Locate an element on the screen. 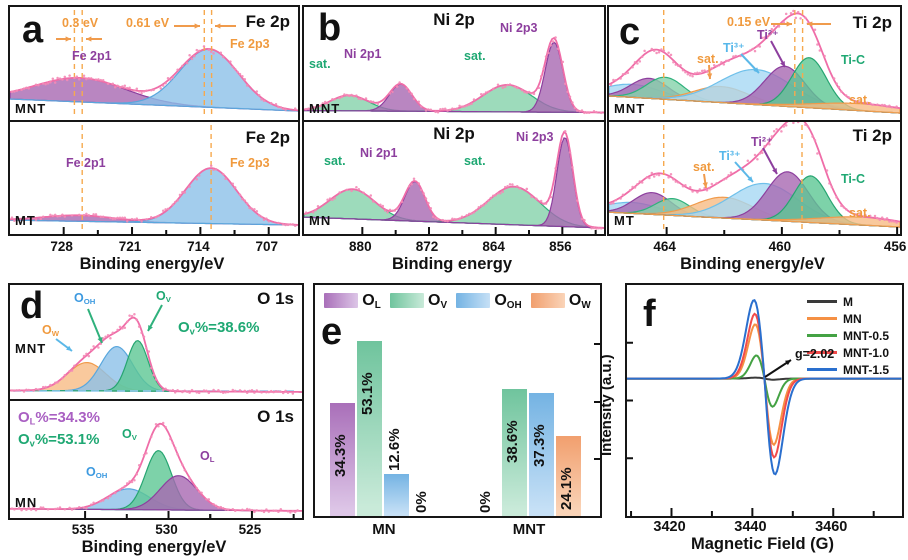 This screenshot has width=908, height=560. tick-labels-d: 535 530 525 is located at coordinates (154, 529).